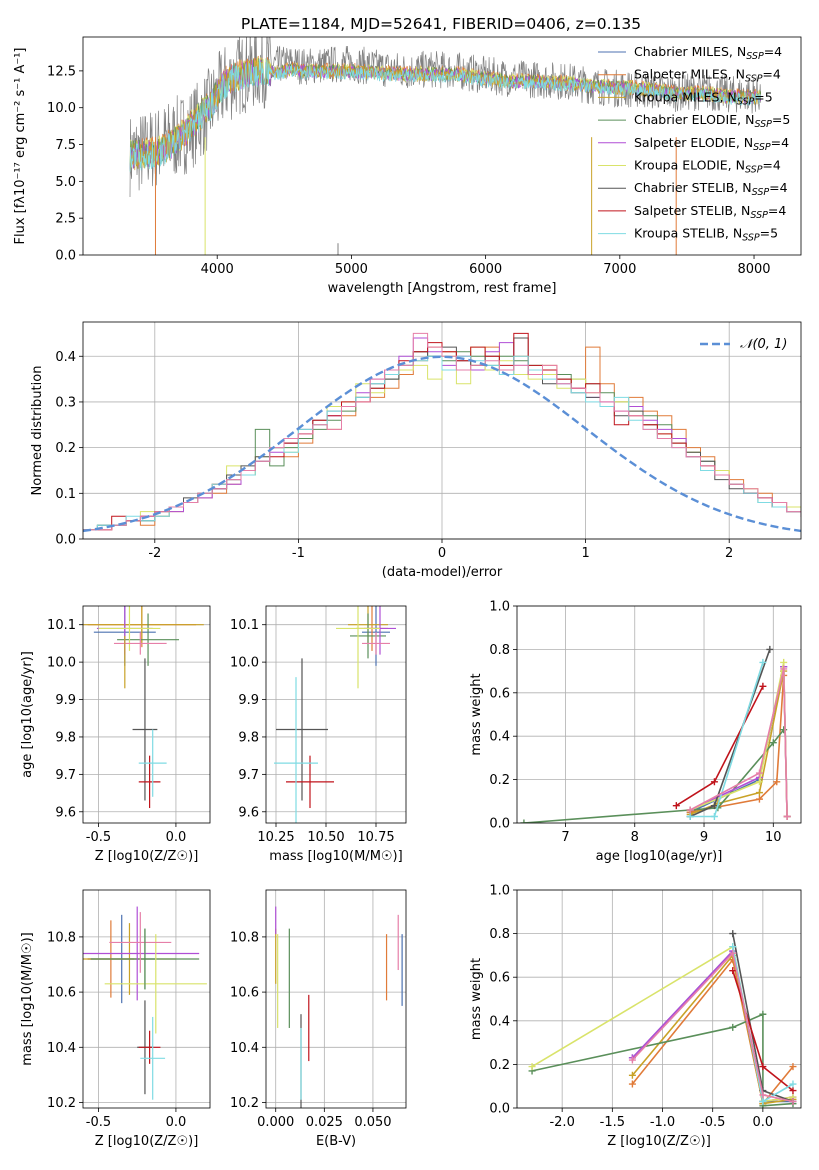 This screenshot has height=1170, width=819. I want to click on y-axis-label: Flux [fλ10⁻¹⁷ erg cm⁻² s⁻¹ A⁻¹], so click(20, 146).